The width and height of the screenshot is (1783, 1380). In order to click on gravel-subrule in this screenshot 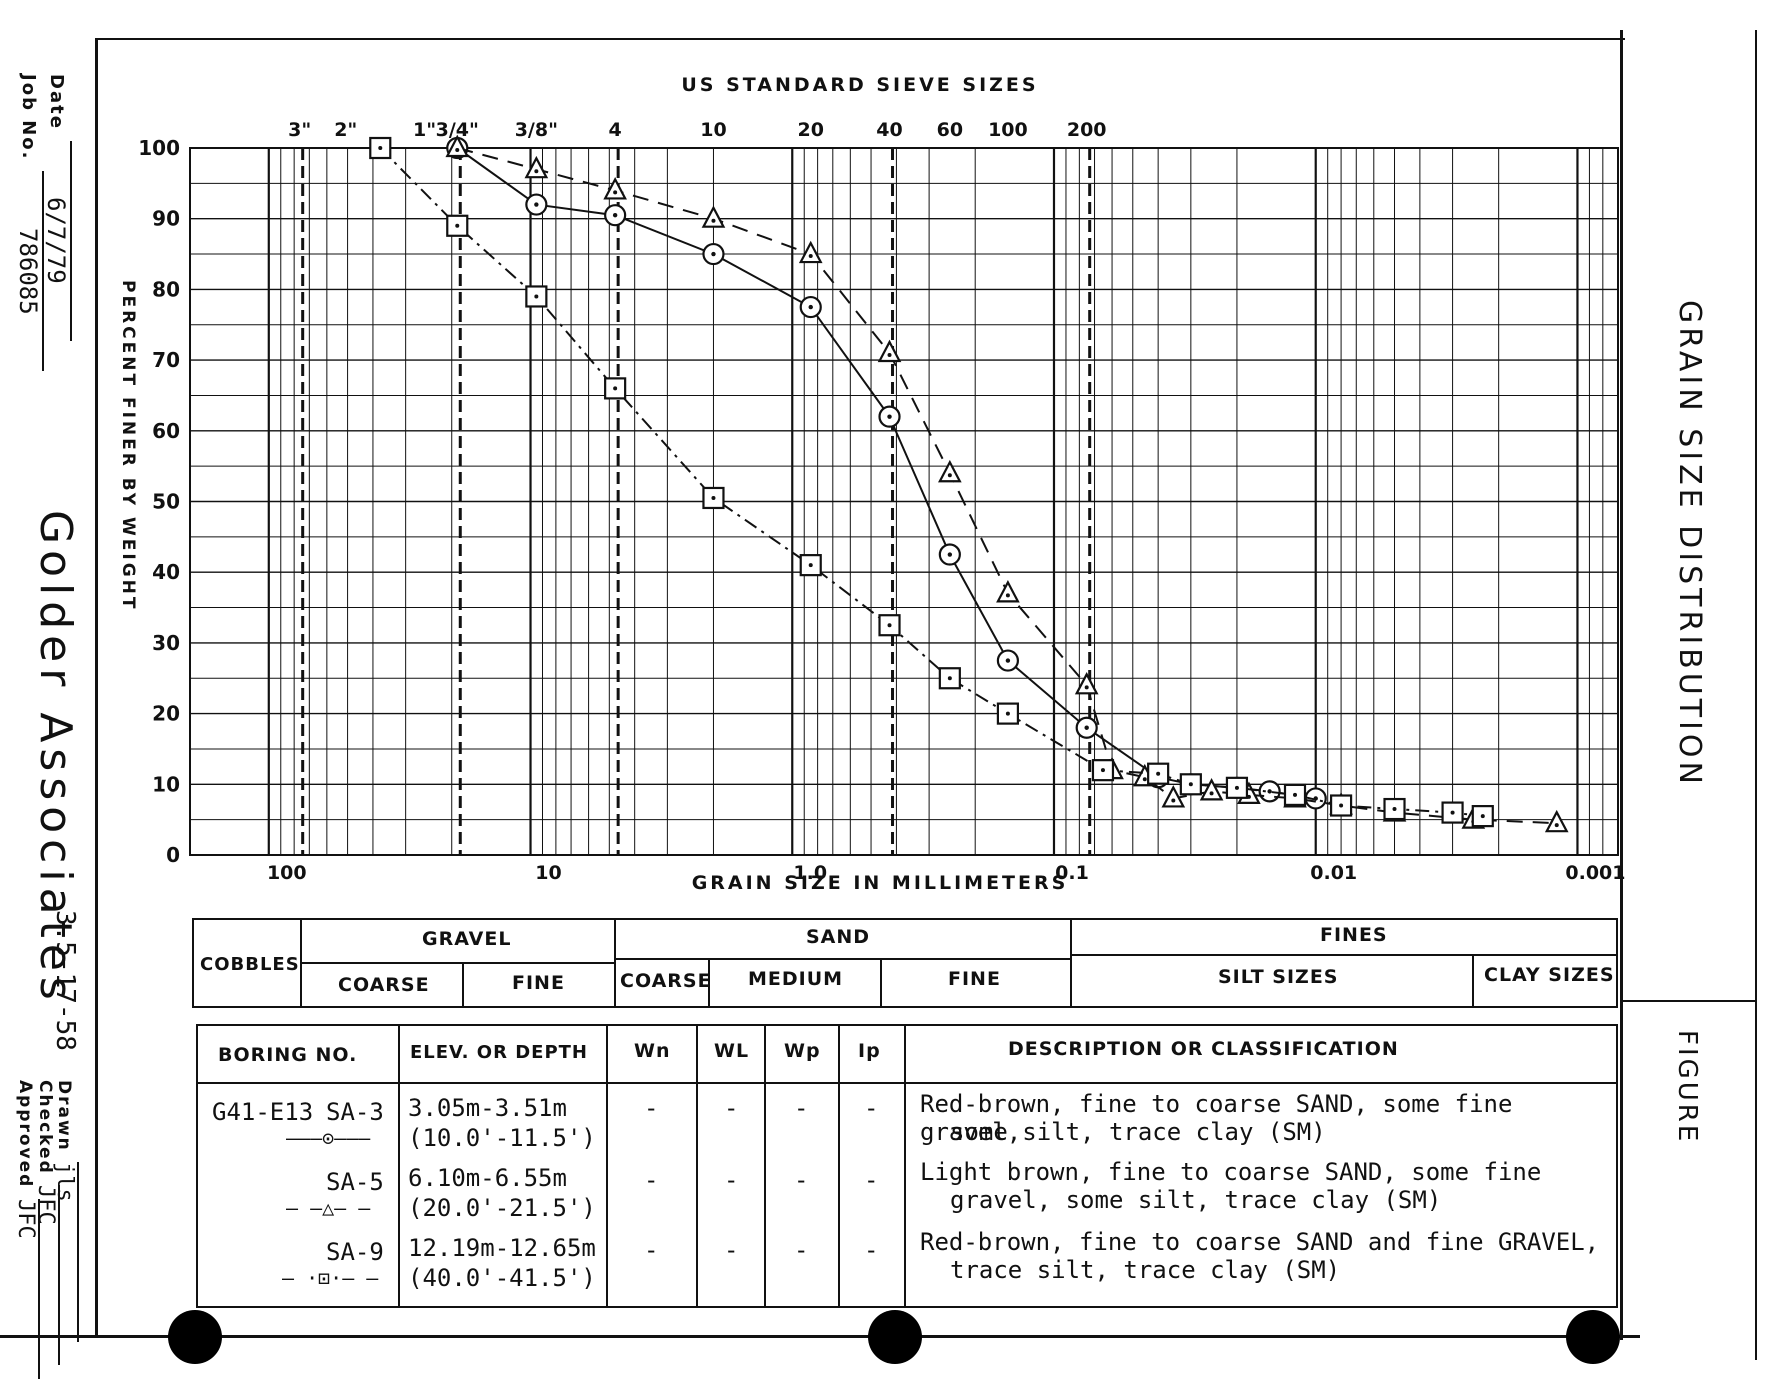, I will do `click(458, 963)`.